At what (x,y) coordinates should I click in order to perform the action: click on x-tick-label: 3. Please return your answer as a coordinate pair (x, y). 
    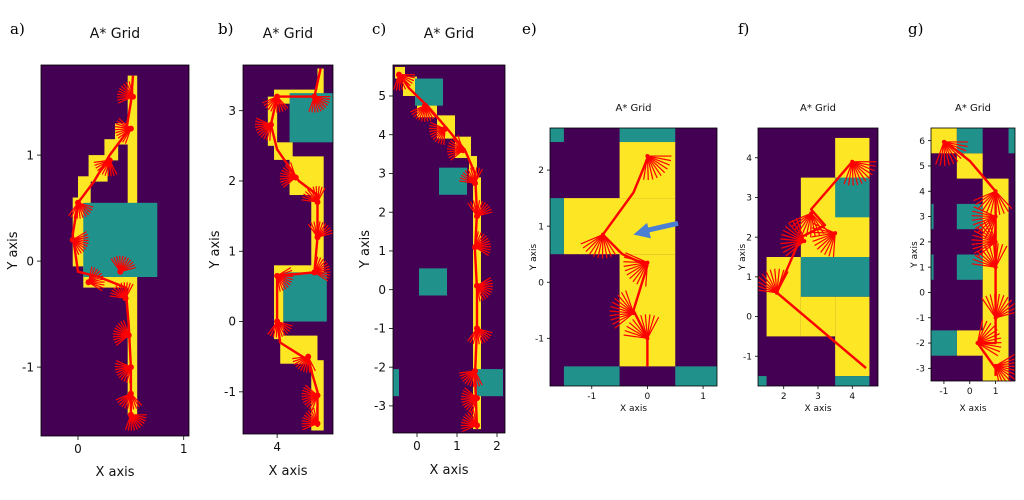
    Looking at the image, I should click on (818, 397).